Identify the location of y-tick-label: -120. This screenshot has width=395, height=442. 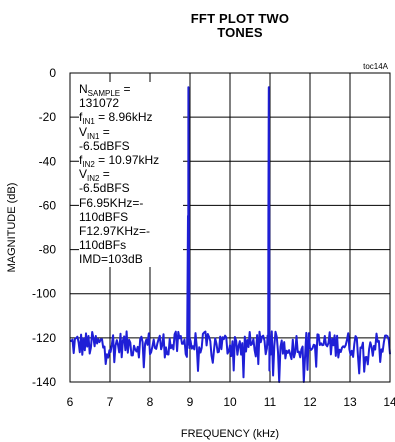
(44, 338).